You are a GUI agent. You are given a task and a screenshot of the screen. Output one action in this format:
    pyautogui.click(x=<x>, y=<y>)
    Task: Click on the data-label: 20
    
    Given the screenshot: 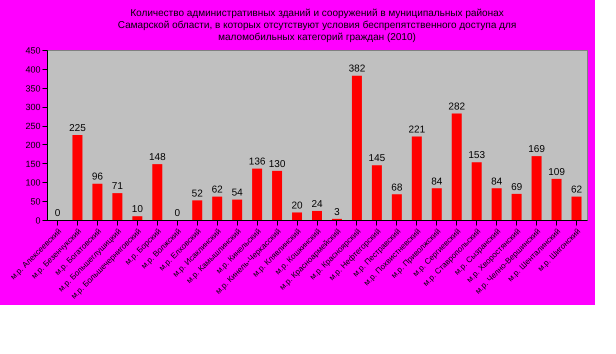 What is the action you would take?
    pyautogui.click(x=297, y=206)
    